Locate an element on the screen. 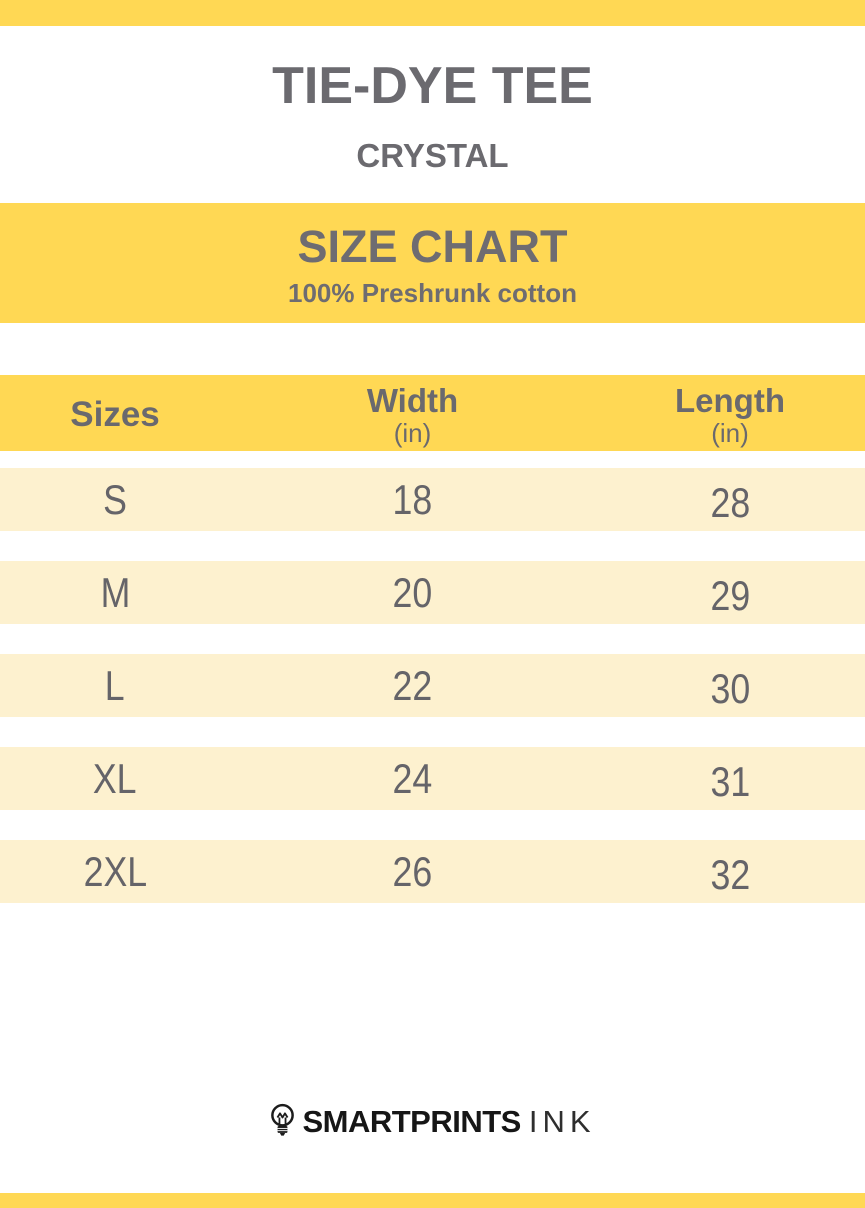  lightbulb-icon is located at coordinates (282, 1122).